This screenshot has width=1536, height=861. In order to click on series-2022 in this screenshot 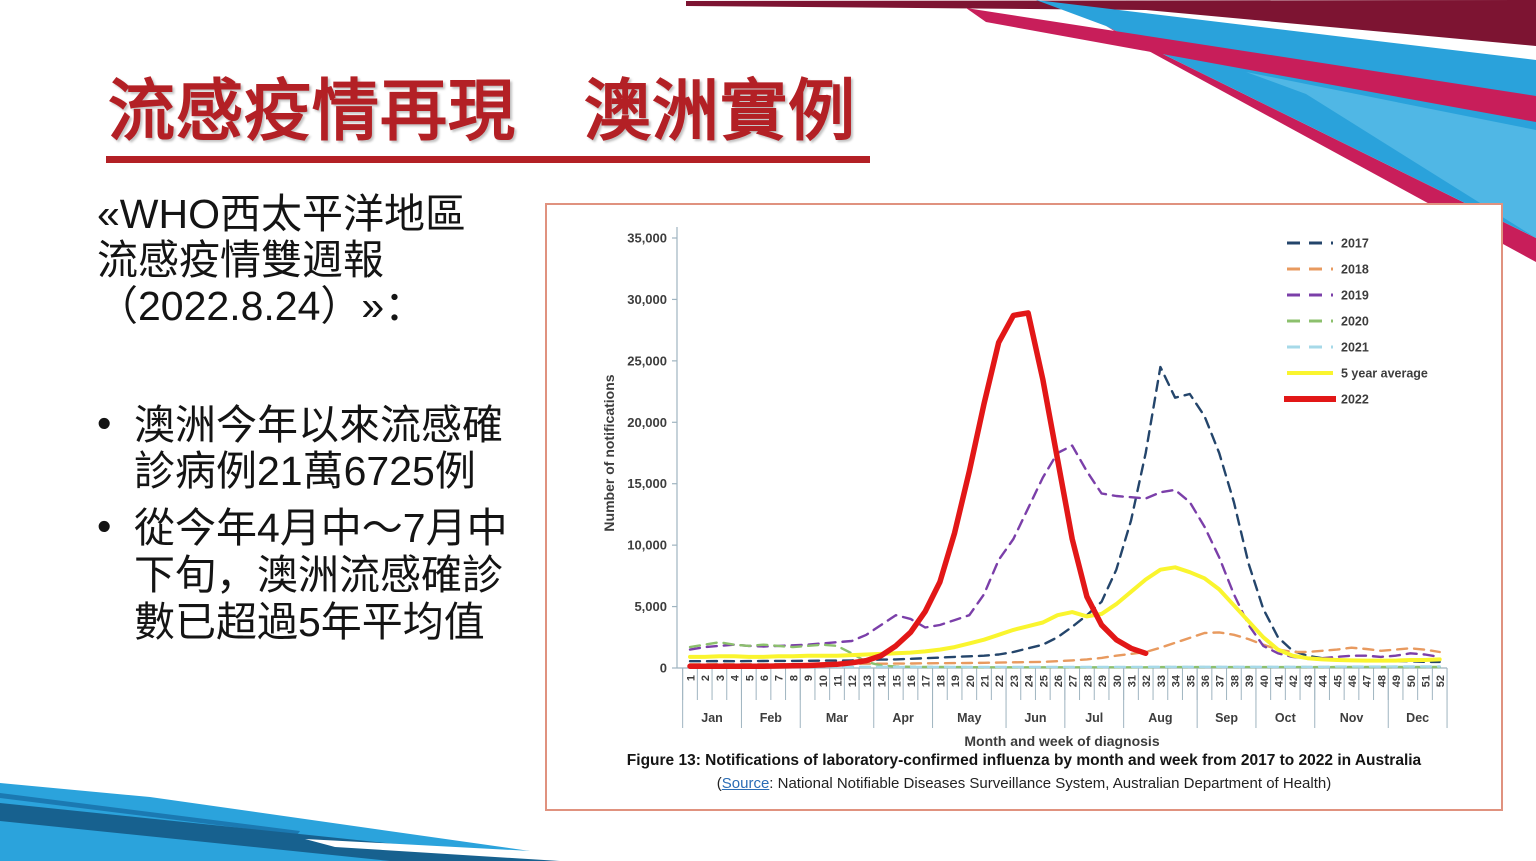, I will do `click(918, 489)`.